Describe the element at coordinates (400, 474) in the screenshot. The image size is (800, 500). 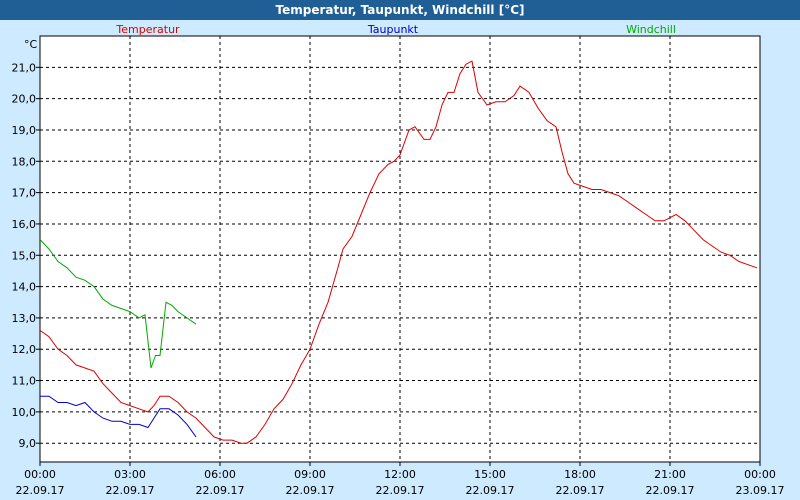
I see `x-tick-time: 12:00` at that location.